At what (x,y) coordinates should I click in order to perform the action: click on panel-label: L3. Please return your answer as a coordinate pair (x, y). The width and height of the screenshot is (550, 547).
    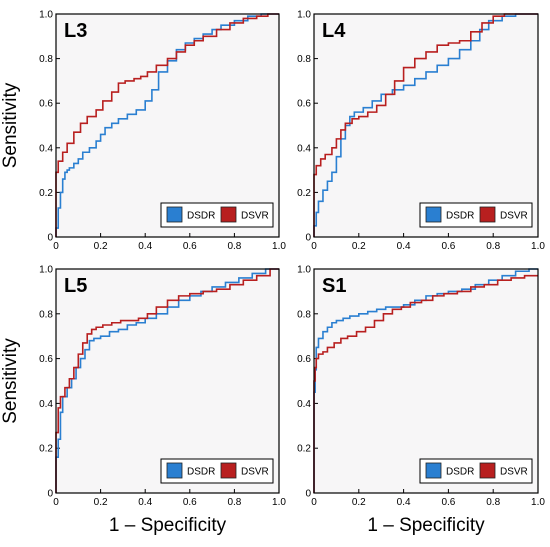
    Looking at the image, I should click on (75, 31).